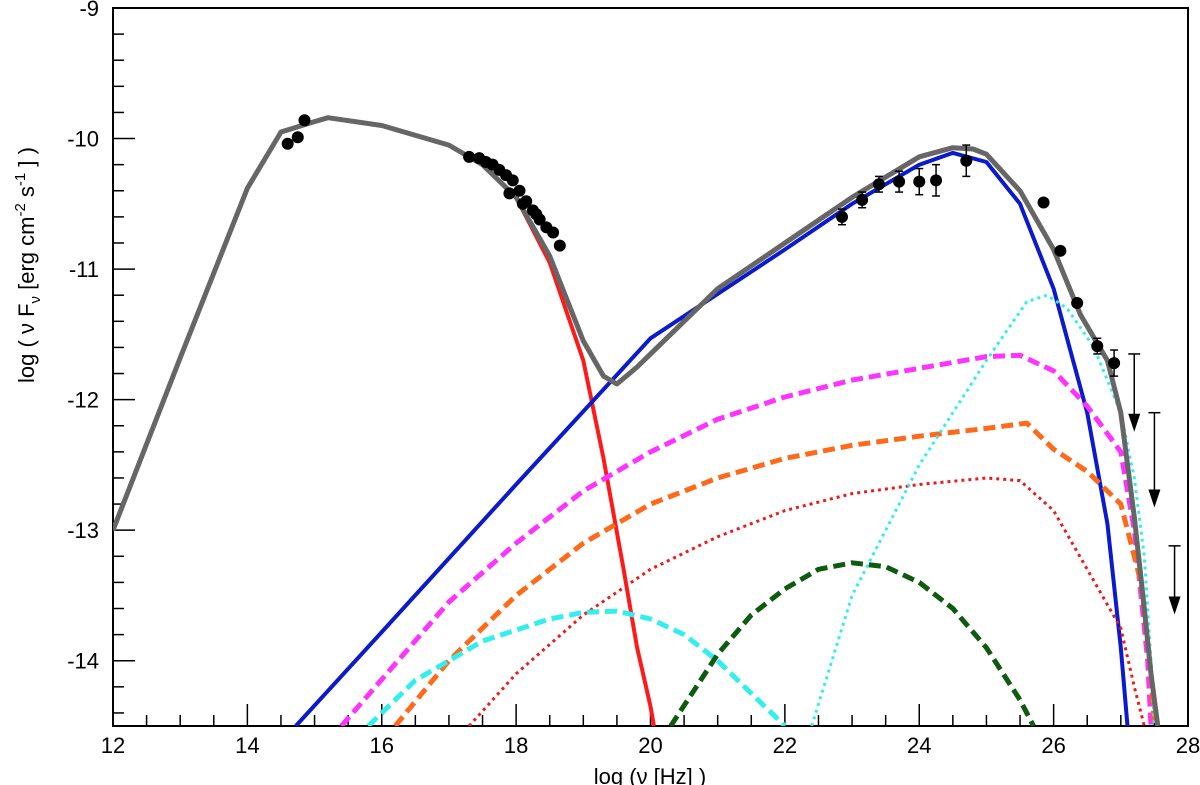 This screenshot has height=785, width=1200. What do you see at coordinates (20, 209) in the screenshot?
I see `y-axis-title-sup1: -2` at bounding box center [20, 209].